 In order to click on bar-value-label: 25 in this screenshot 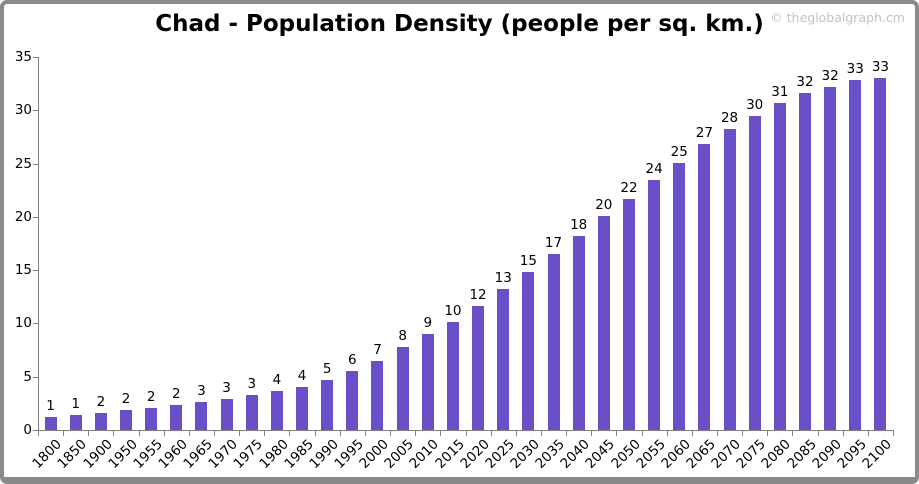, I will do `click(679, 151)`.